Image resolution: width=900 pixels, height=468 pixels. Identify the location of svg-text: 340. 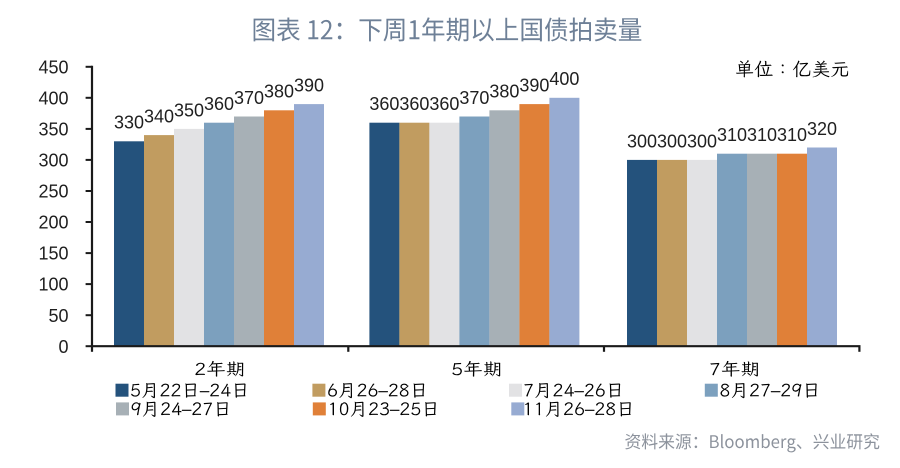
(159, 117).